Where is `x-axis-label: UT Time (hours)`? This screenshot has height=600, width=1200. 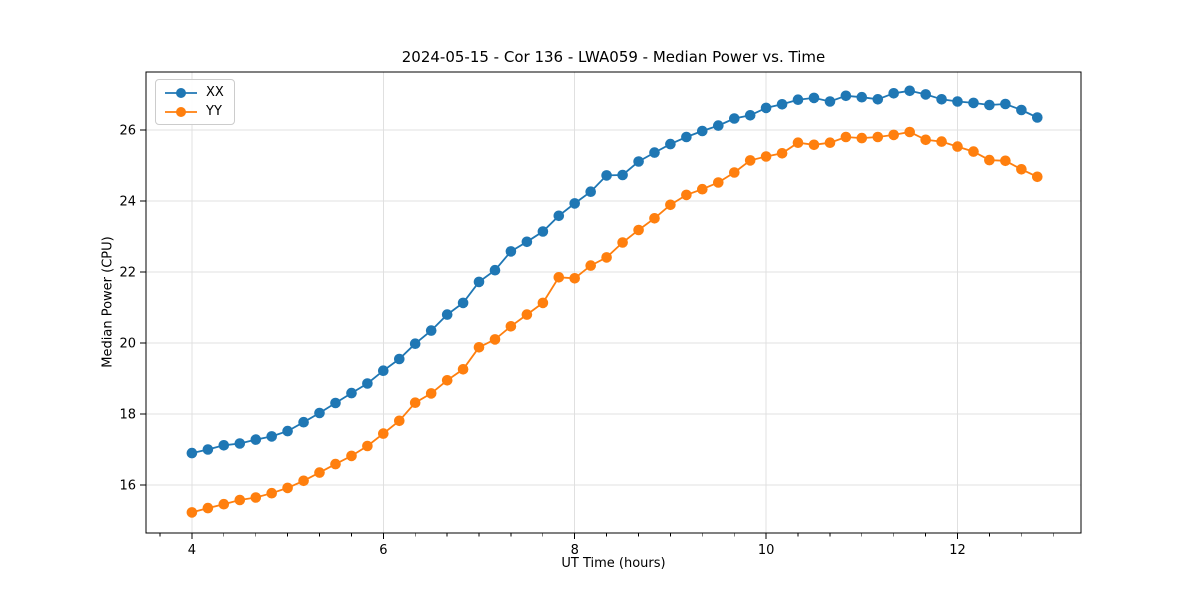 x-axis-label: UT Time (hours) is located at coordinates (613, 563).